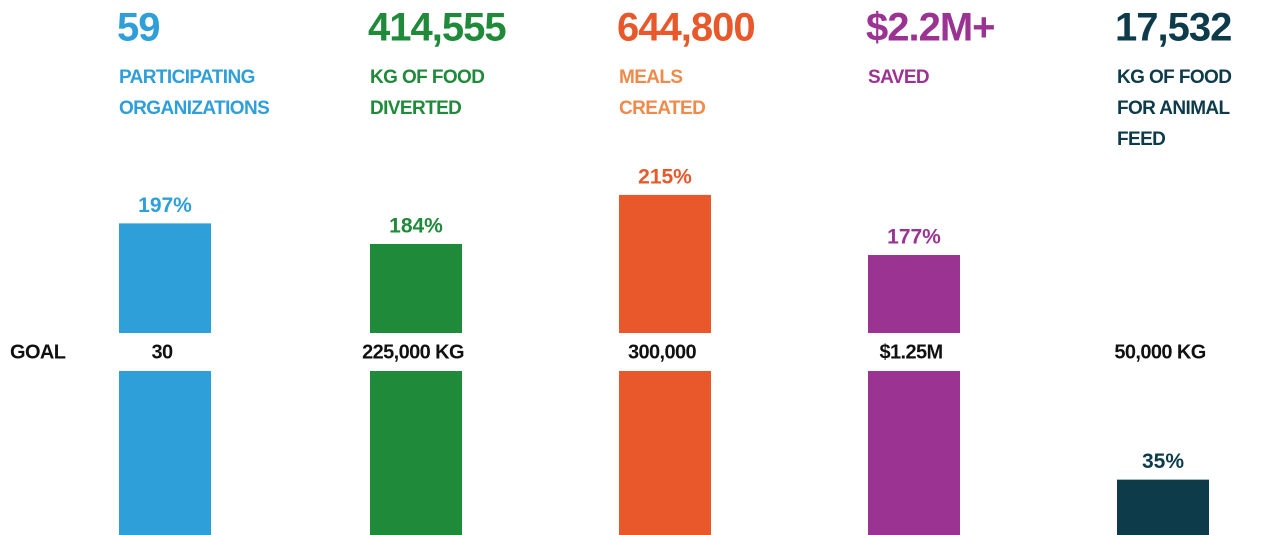  What do you see at coordinates (38, 352) in the screenshot?
I see `goal-label: GOAL` at bounding box center [38, 352].